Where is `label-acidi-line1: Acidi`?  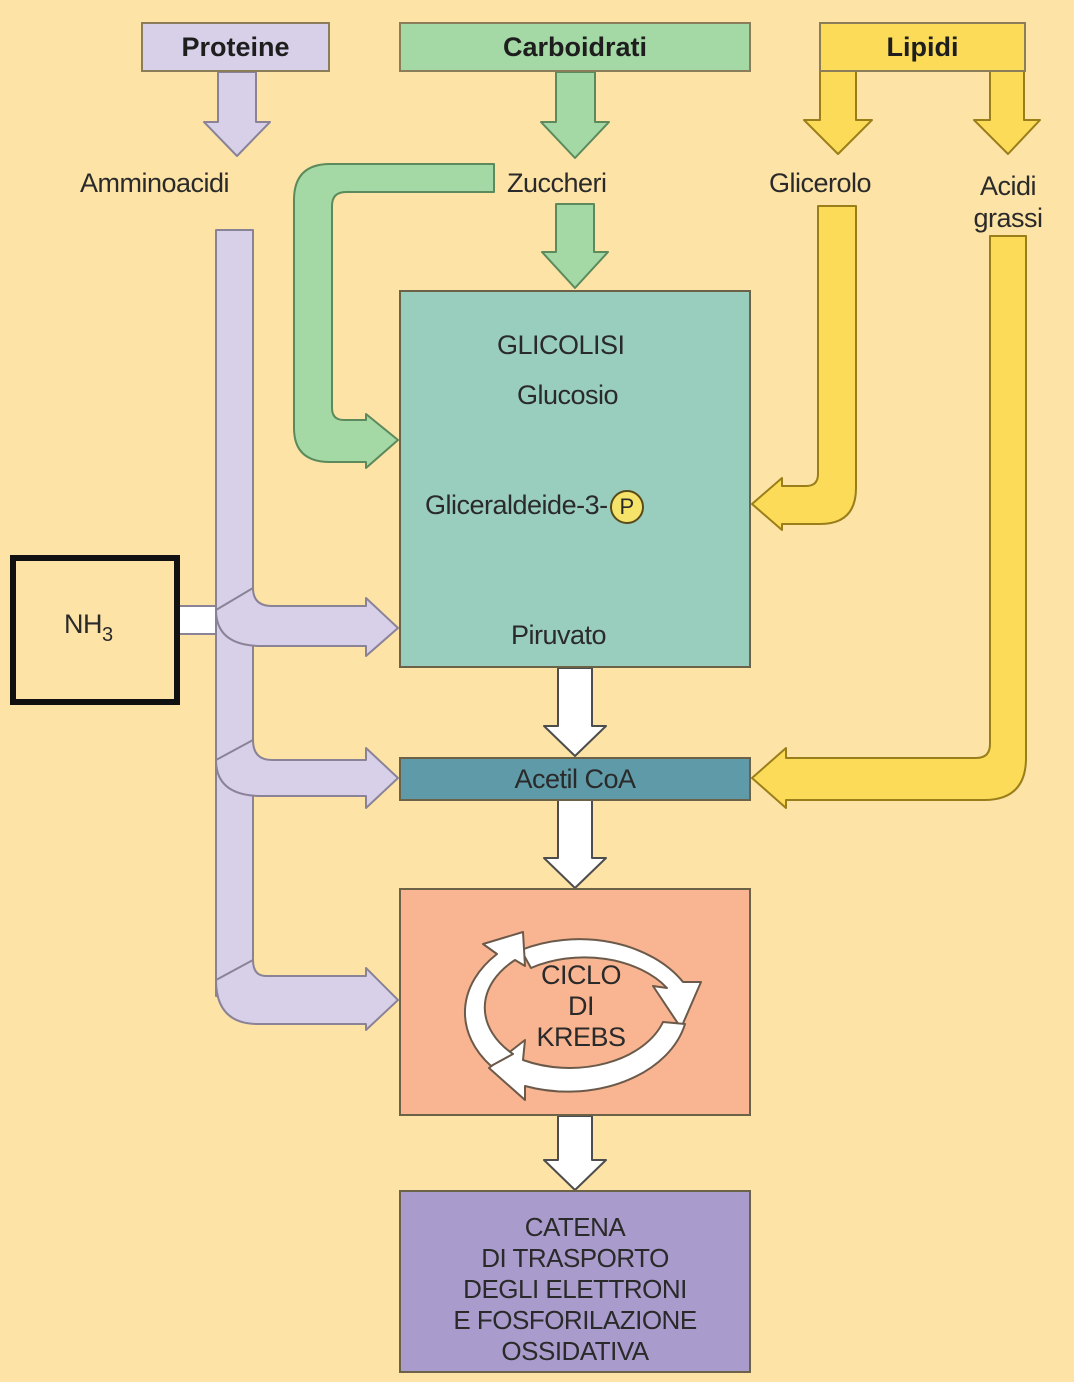 label-acidi-line1: Acidi is located at coordinates (1008, 186).